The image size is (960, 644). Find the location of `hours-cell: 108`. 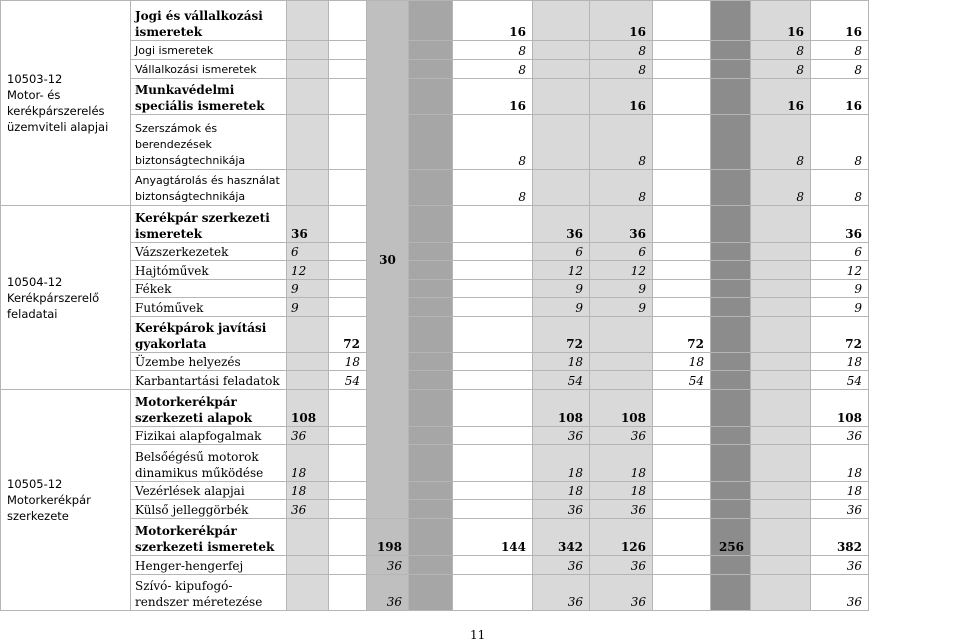

hours-cell: 108 is located at coordinates (621, 408).